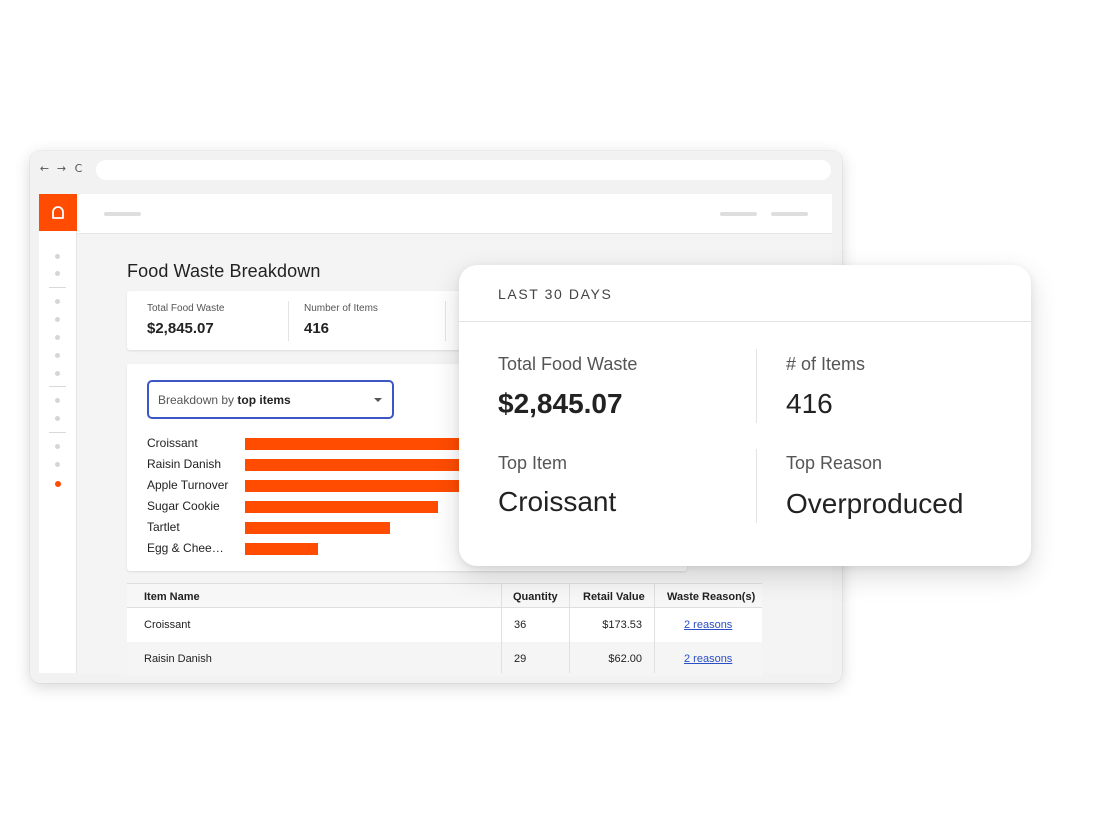  Describe the element at coordinates (341, 308) in the screenshot. I see `stat-label: Number of Items` at that location.